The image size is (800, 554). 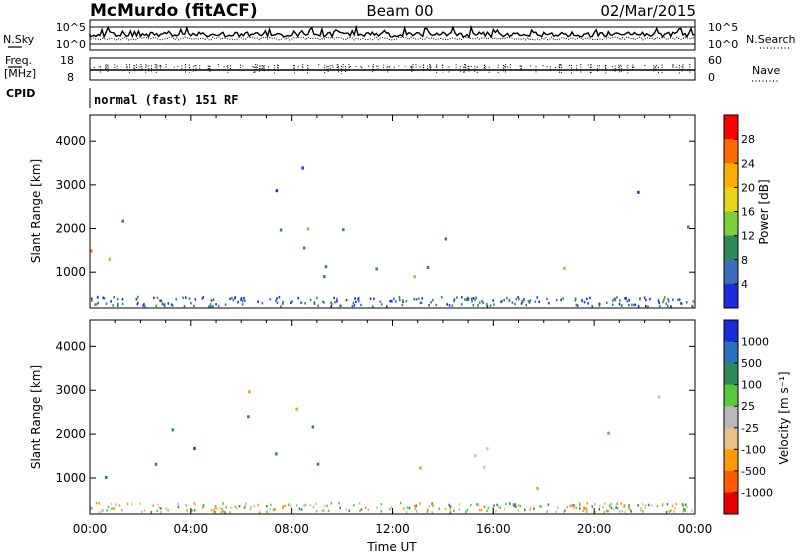 I want to click on time-tick-label: 08:00, so click(x=291, y=529).